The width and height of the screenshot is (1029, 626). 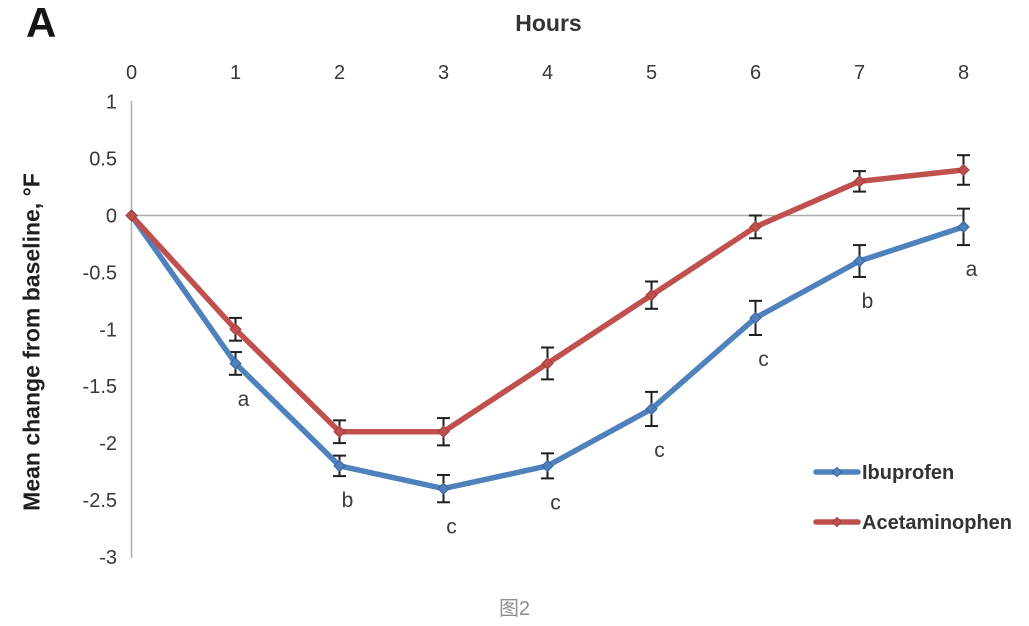 What do you see at coordinates (103, 160) in the screenshot?
I see `y-tick-label: 0.5` at bounding box center [103, 160].